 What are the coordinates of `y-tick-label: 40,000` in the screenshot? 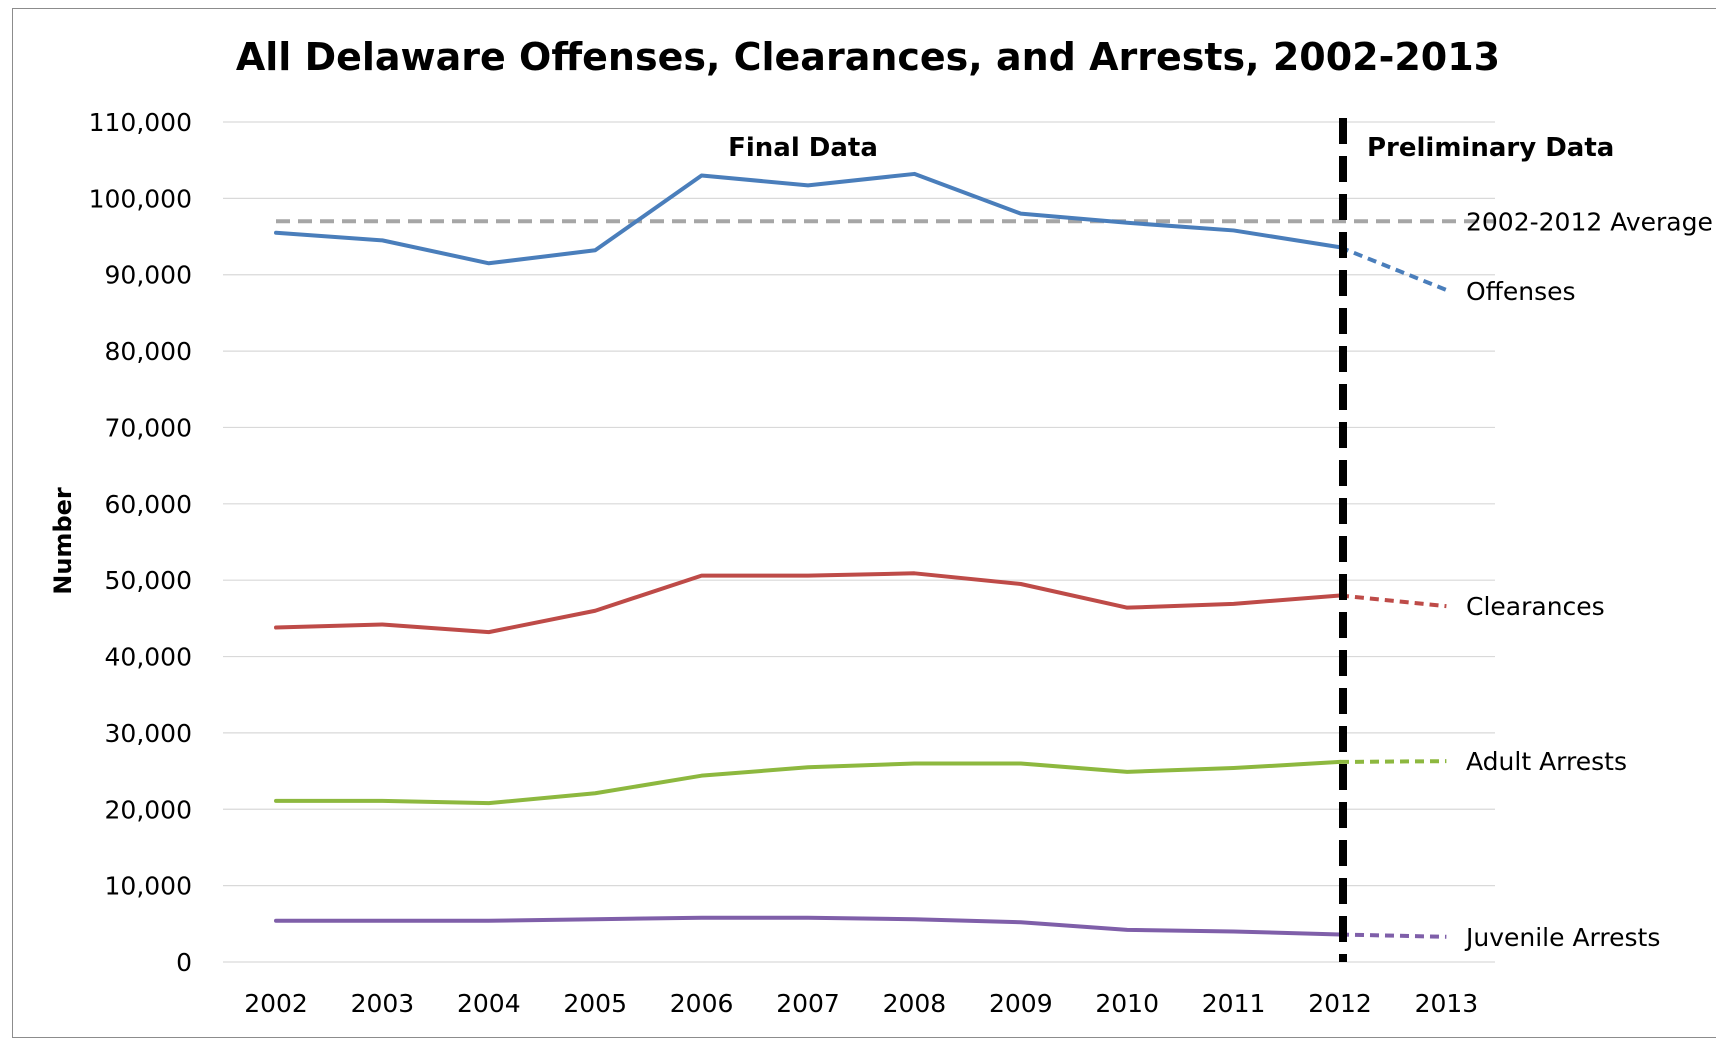 It's located at (148, 657).